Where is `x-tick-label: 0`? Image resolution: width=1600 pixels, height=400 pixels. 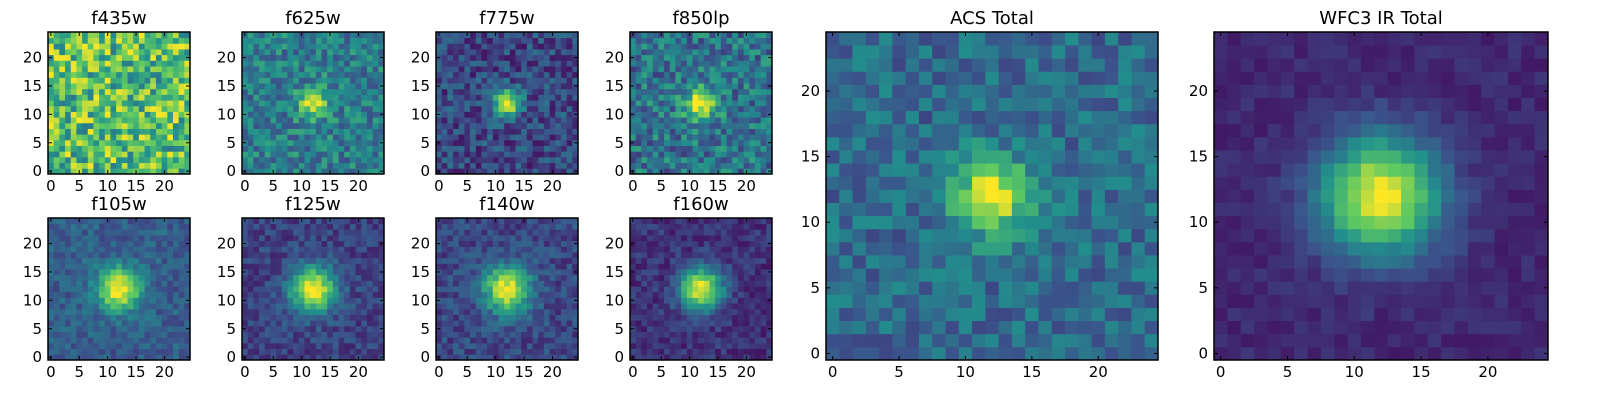
x-tick-label: 0 is located at coordinates (633, 186).